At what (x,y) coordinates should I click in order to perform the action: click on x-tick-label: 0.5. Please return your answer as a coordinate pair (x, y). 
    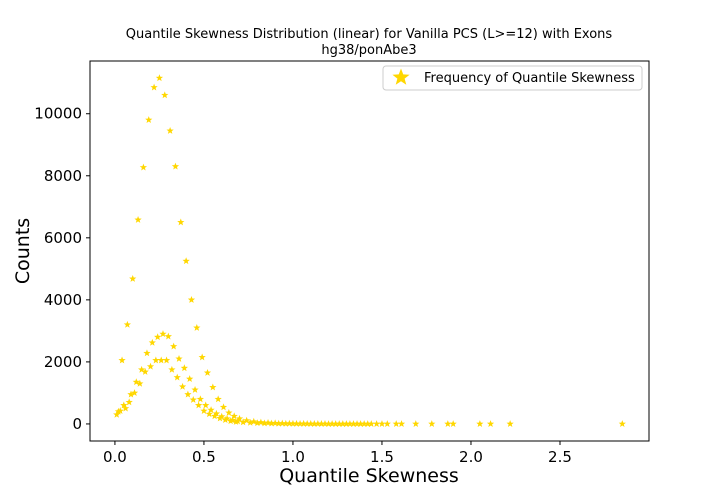
    Looking at the image, I should click on (204, 457).